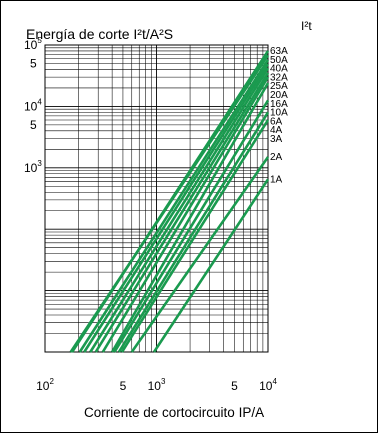 This screenshot has width=379, height=434. What do you see at coordinates (45, 385) in the screenshot?
I see `x-tick-label: 10²` at bounding box center [45, 385].